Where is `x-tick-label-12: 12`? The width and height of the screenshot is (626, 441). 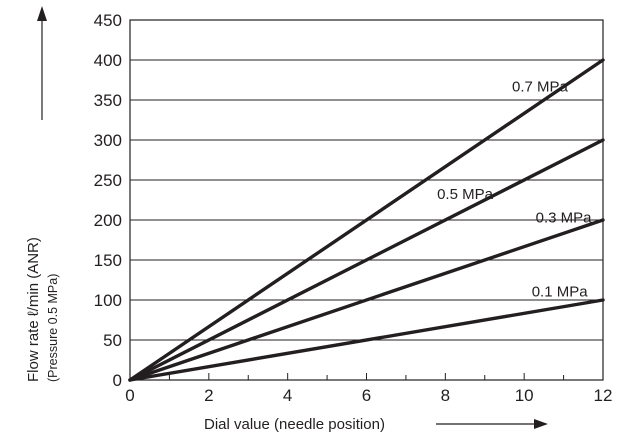
x-tick-label-12: 12 is located at coordinates (603, 395).